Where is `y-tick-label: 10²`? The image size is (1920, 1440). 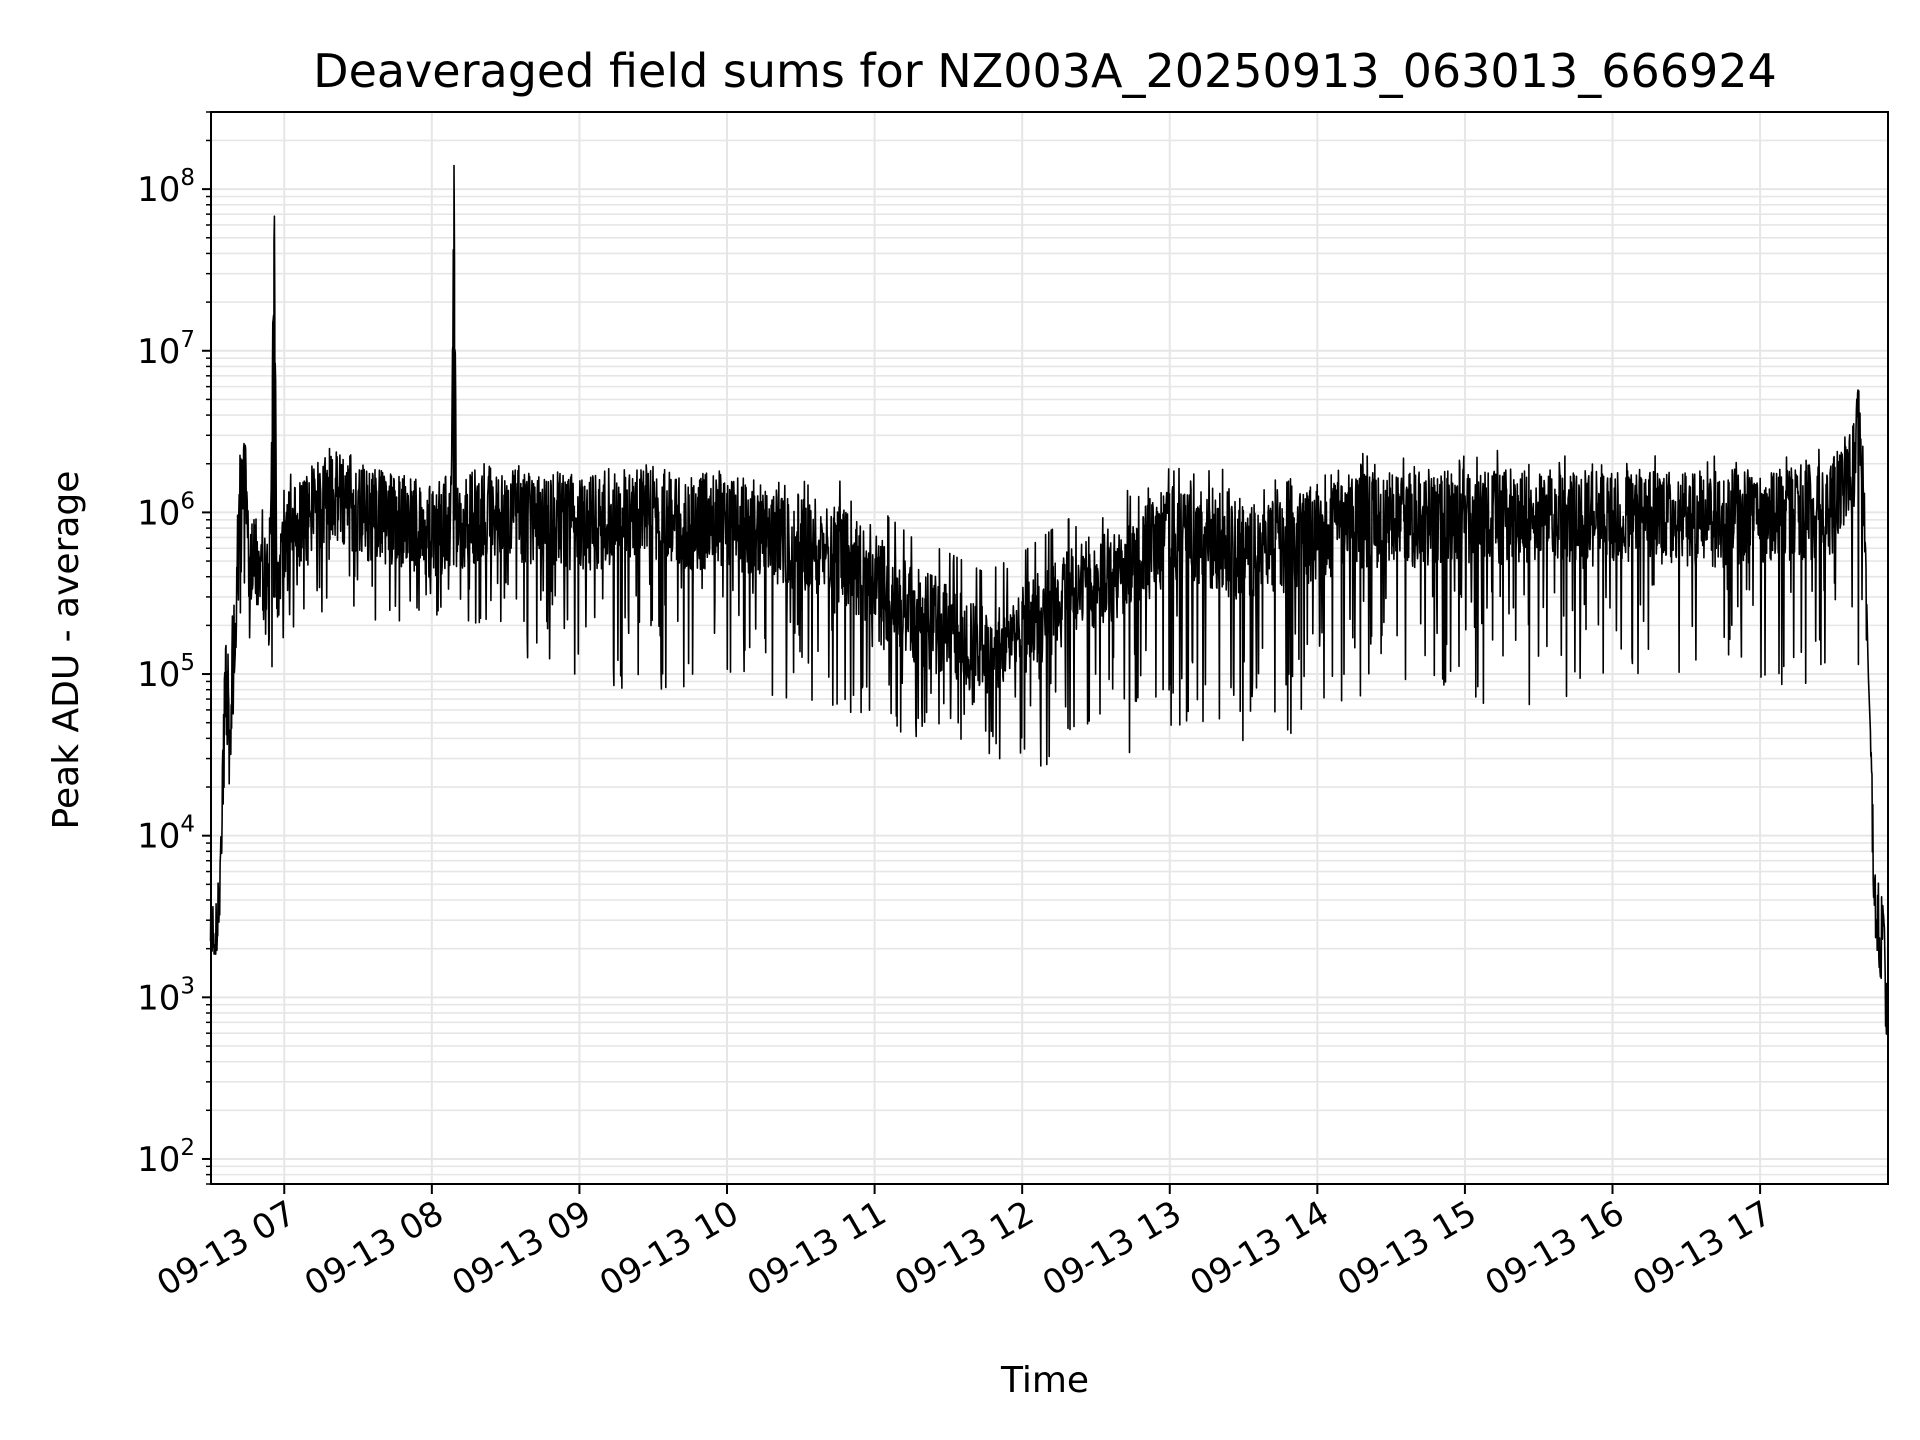
y-tick-label: 10² is located at coordinates (166, 1157).